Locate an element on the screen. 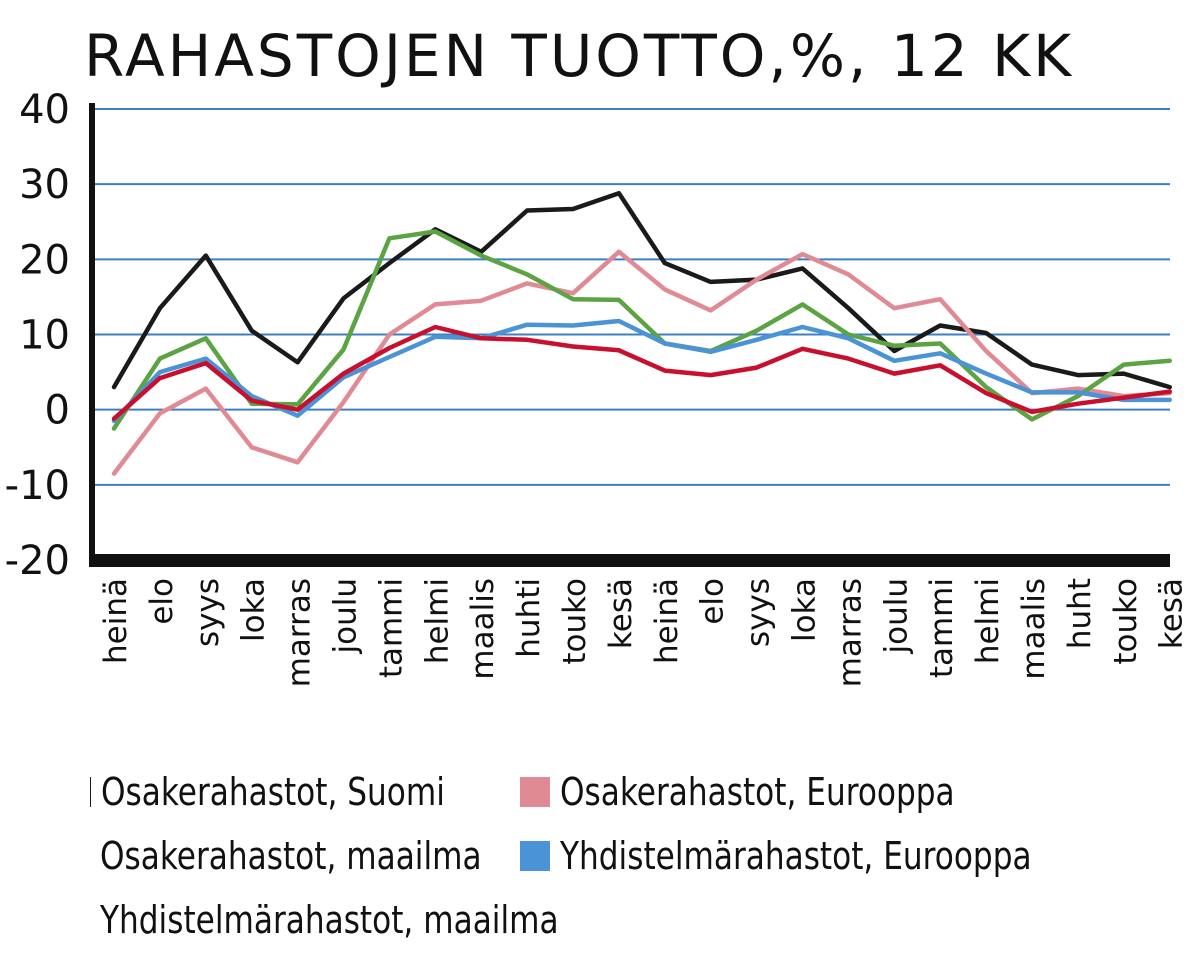  y-tick-label: 20 is located at coordinates (44, 260).